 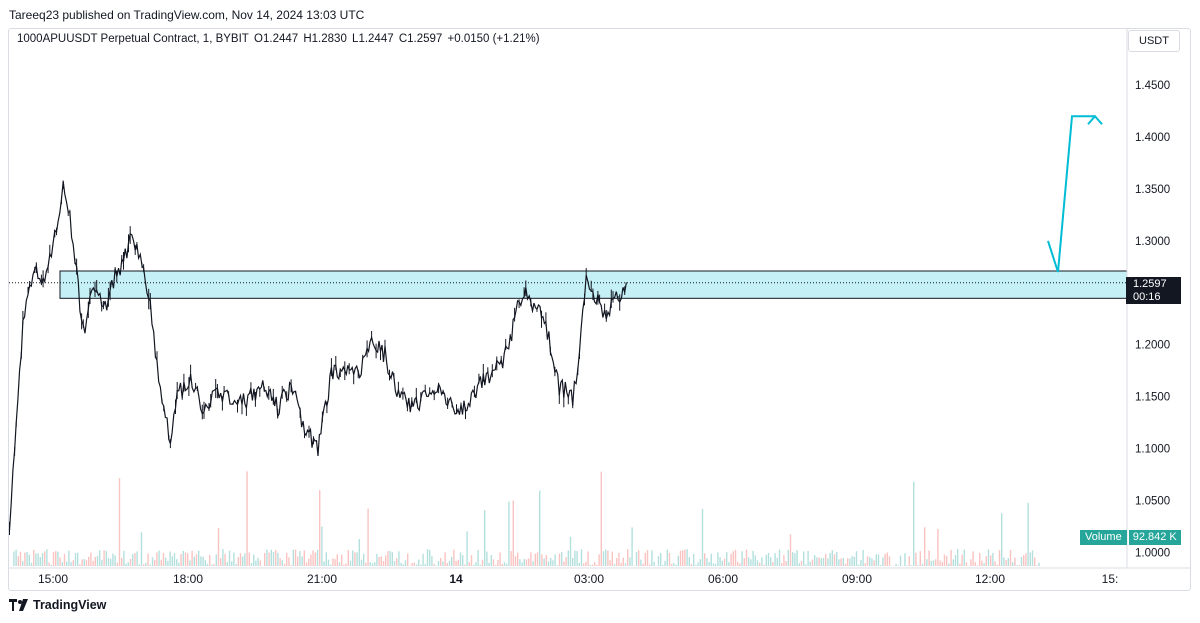 I want to click on y-tick-label: 1.1500, so click(x=1152, y=398).